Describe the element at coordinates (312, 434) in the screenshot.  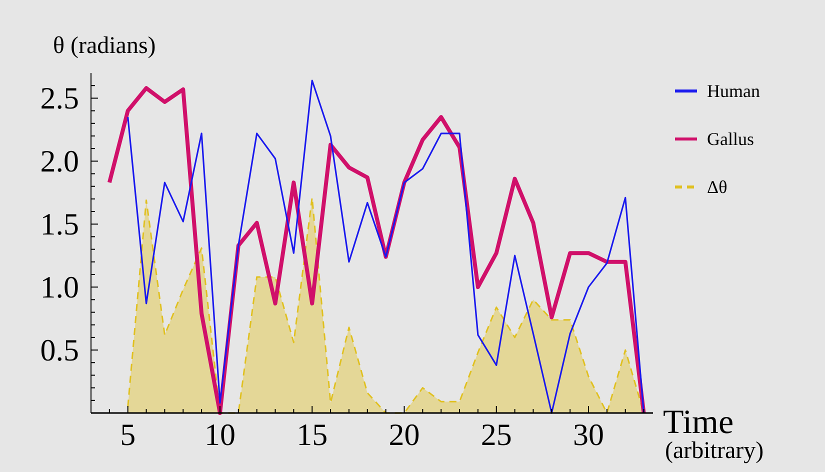
I see `x-tick-label: 15` at that location.